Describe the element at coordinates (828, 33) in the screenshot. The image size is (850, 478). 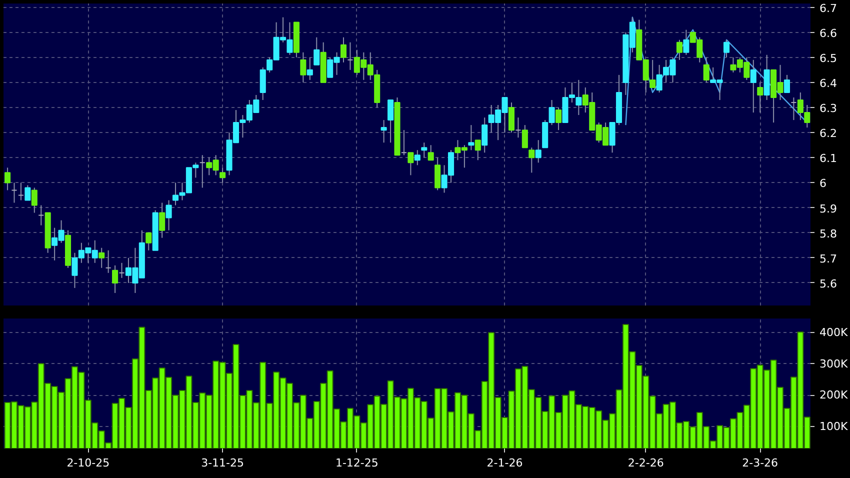
I see `y-tick-label: 6.6` at that location.